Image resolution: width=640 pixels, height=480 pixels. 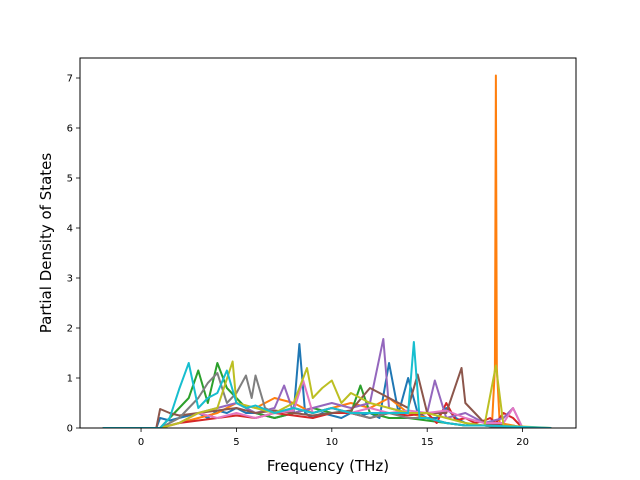 I want to click on y-tick-label: 5, so click(x=70, y=179).